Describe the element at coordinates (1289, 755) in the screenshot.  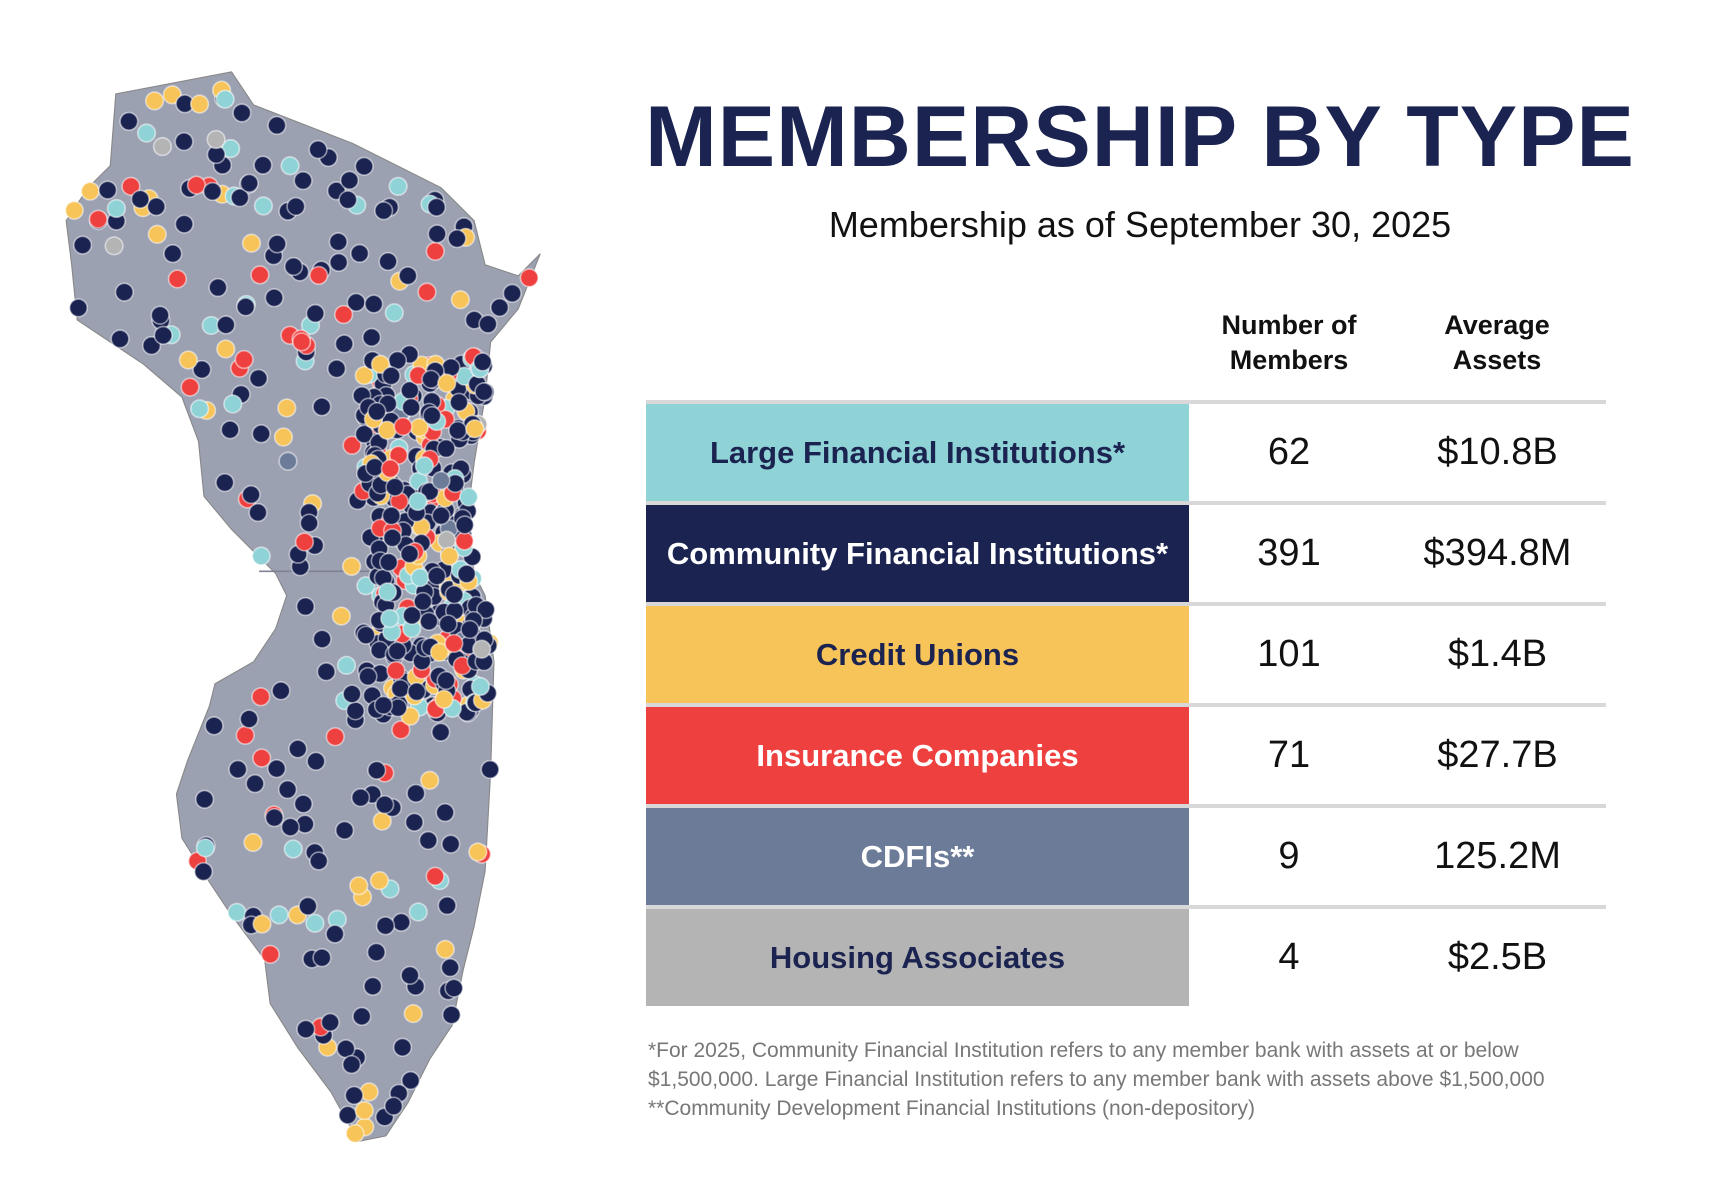
I see `member-count: 71` at that location.